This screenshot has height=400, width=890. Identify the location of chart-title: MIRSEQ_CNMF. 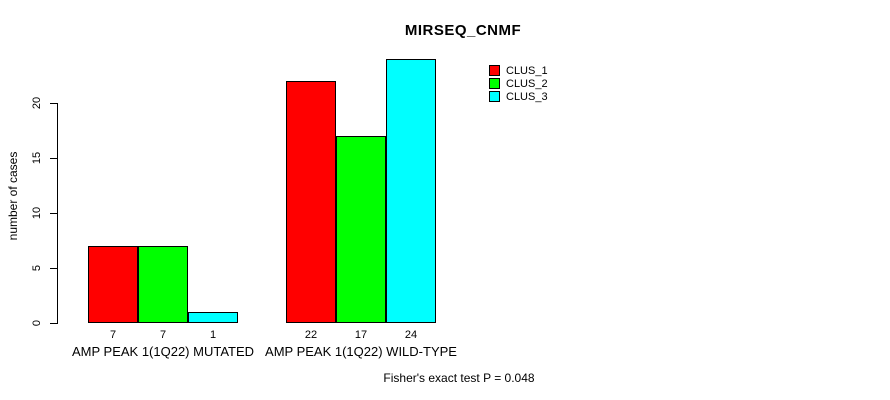
(463, 30).